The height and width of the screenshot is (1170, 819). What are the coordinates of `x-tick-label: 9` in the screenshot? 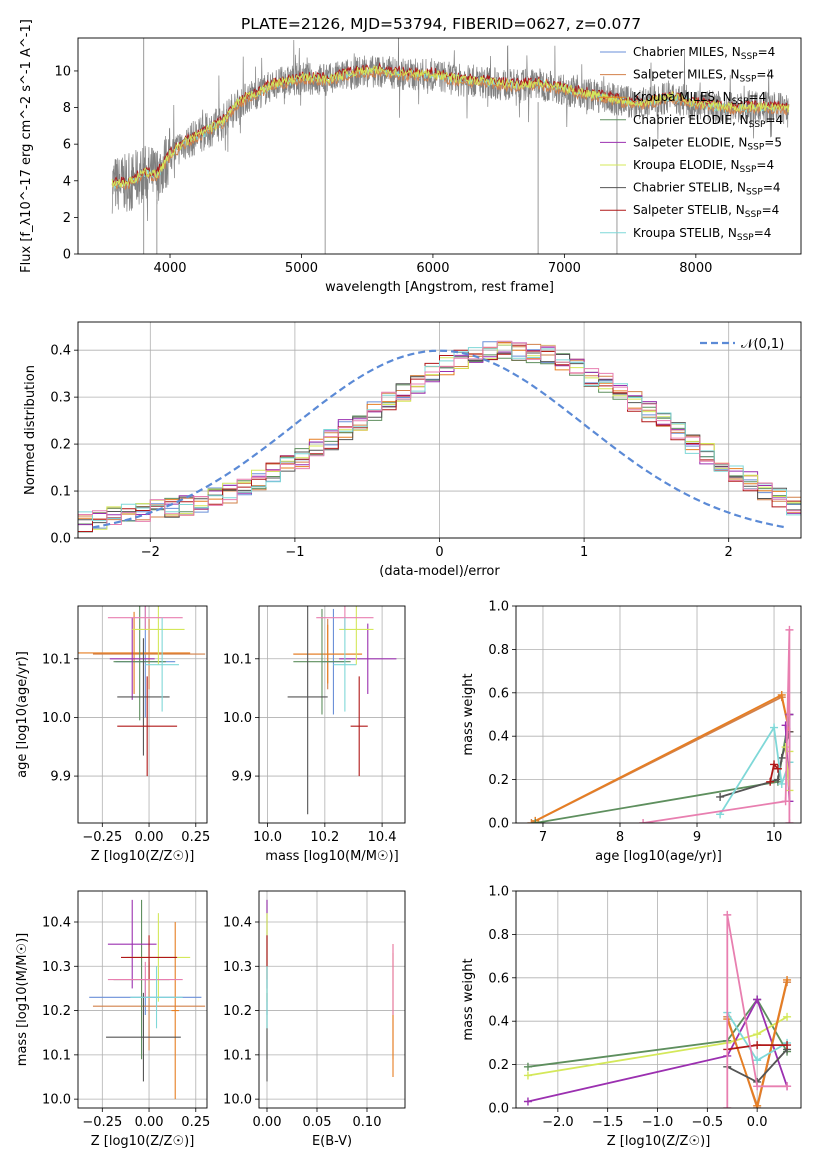 It's located at (697, 837).